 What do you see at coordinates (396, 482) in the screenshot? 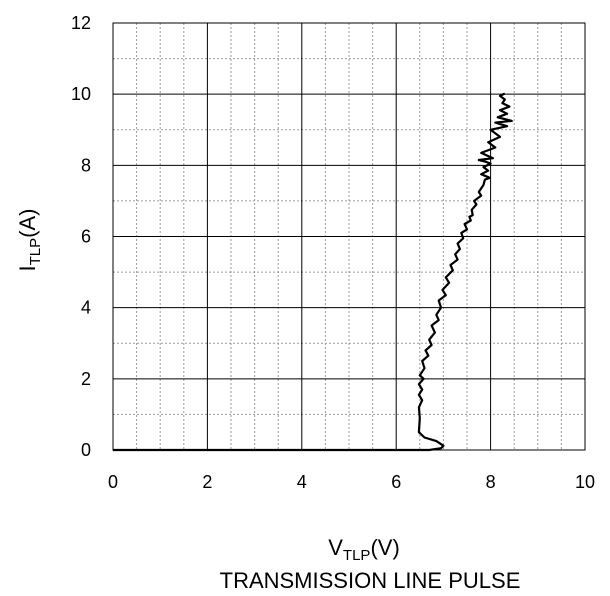
I see `x-tick-label: 6` at bounding box center [396, 482].